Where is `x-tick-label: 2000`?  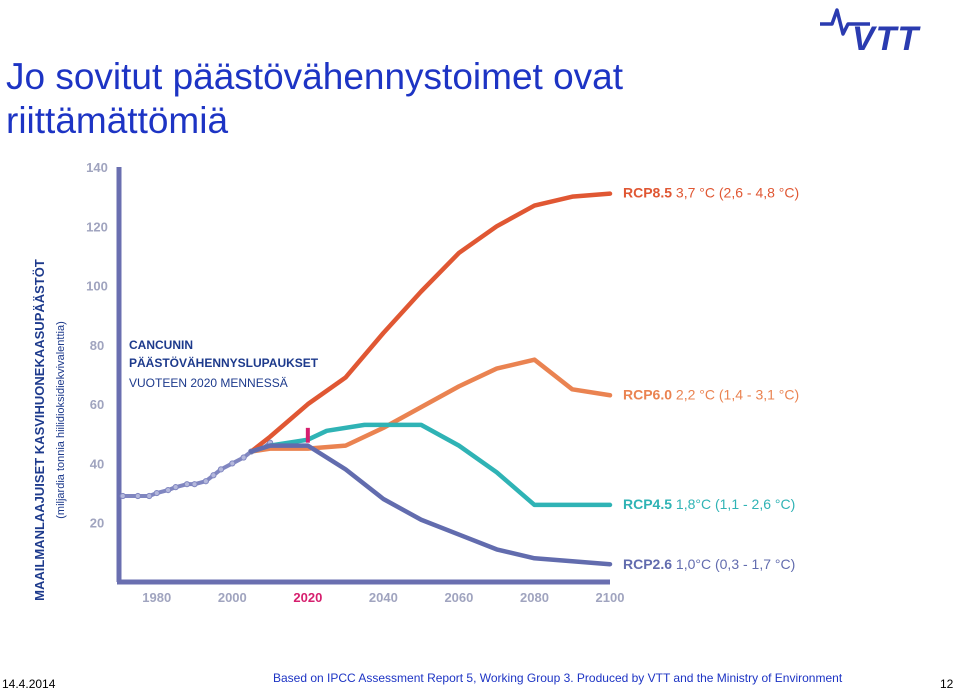
x-tick-label: 2000 is located at coordinates (232, 597).